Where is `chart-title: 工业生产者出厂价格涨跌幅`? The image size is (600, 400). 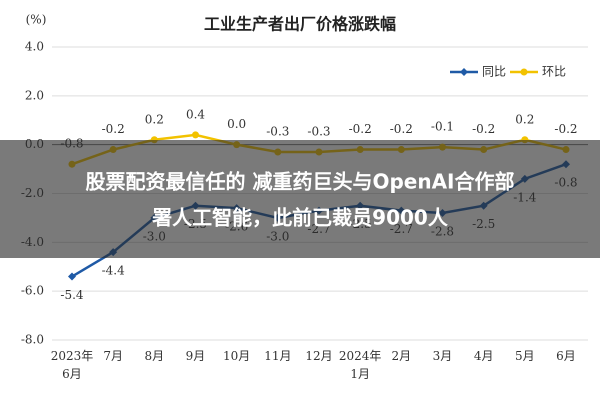
chart-title: 工业生产者出厂价格涨跌幅 is located at coordinates (300, 24).